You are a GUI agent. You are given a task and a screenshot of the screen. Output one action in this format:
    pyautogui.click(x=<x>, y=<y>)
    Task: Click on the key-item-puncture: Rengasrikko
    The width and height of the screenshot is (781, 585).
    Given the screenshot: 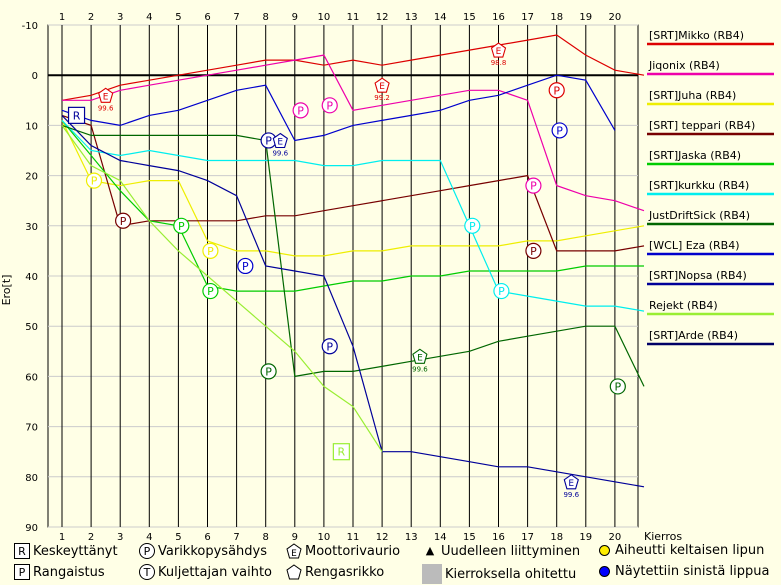 What is the action you would take?
    pyautogui.click(x=335, y=572)
    